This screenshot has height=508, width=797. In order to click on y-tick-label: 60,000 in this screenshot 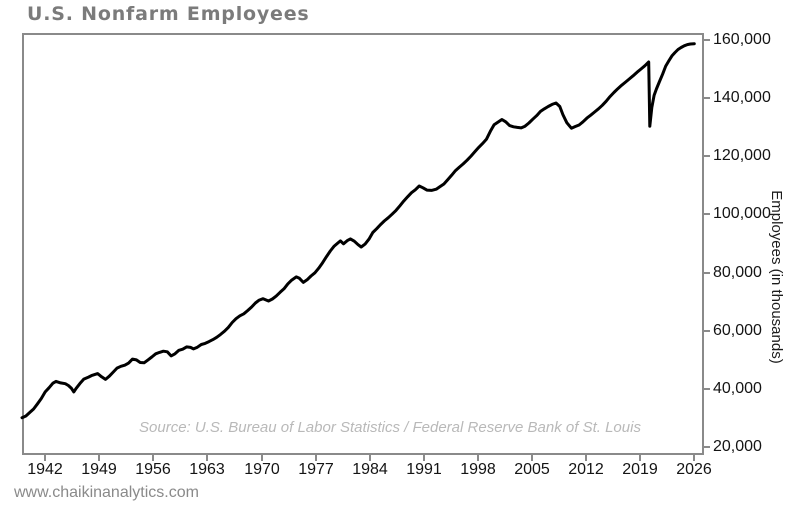, I will do `click(737, 330)`.